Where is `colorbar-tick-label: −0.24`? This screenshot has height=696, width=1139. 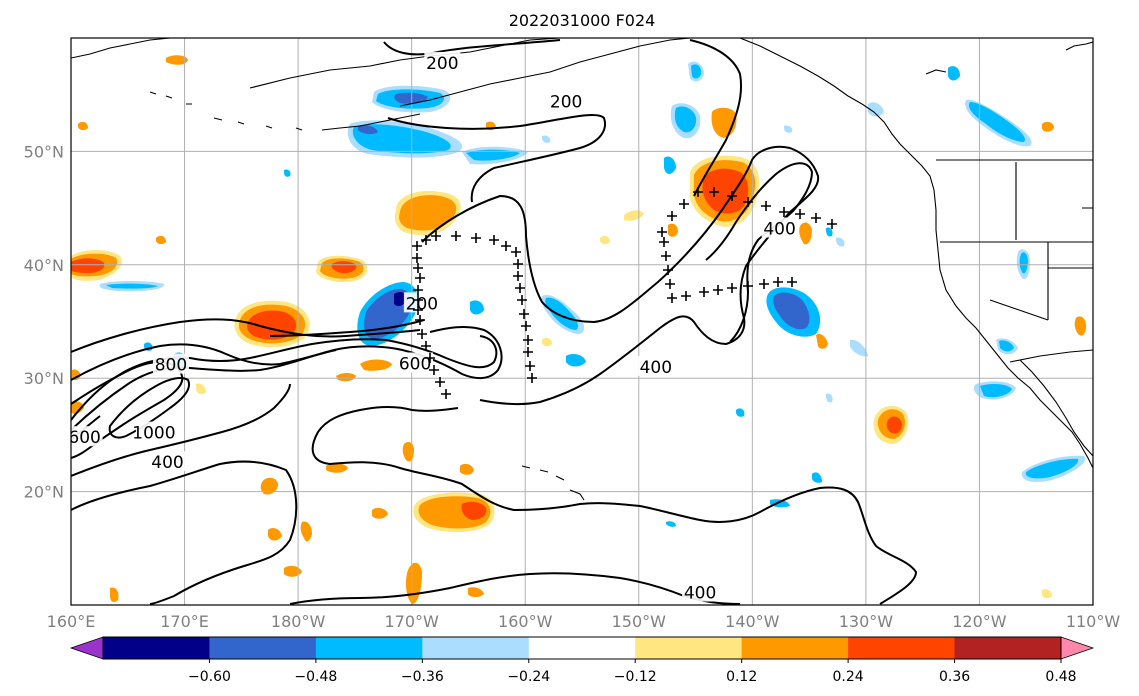 colorbar-tick-label: −0.24 is located at coordinates (528, 677).